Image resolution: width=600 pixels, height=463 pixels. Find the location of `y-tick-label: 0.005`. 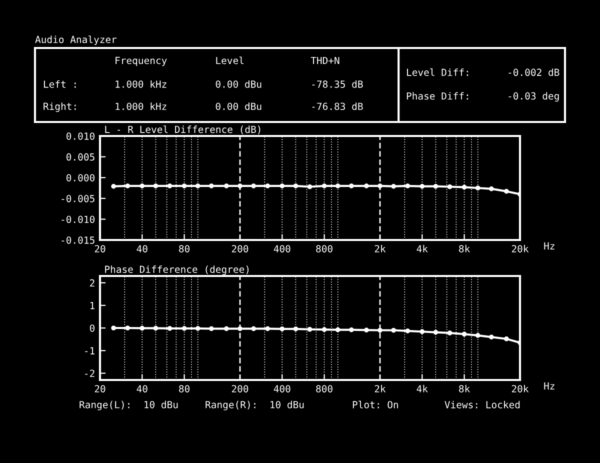

y-tick-label: 0.005 is located at coordinates (80, 157).